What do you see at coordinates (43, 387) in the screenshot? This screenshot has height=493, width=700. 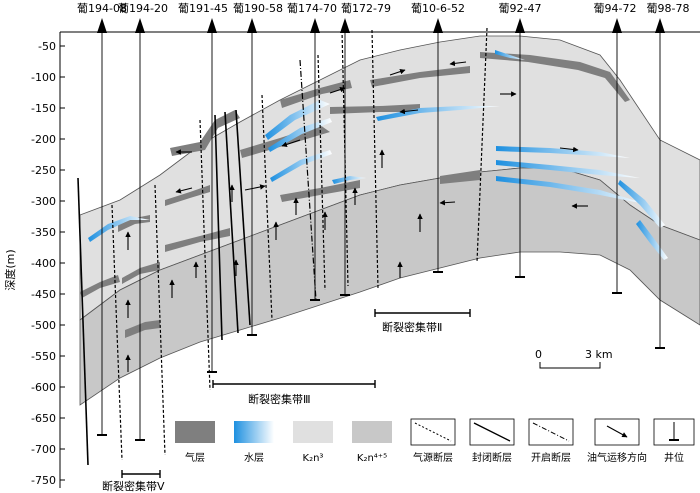 I see `y-tick-label: -600` at bounding box center [43, 387].